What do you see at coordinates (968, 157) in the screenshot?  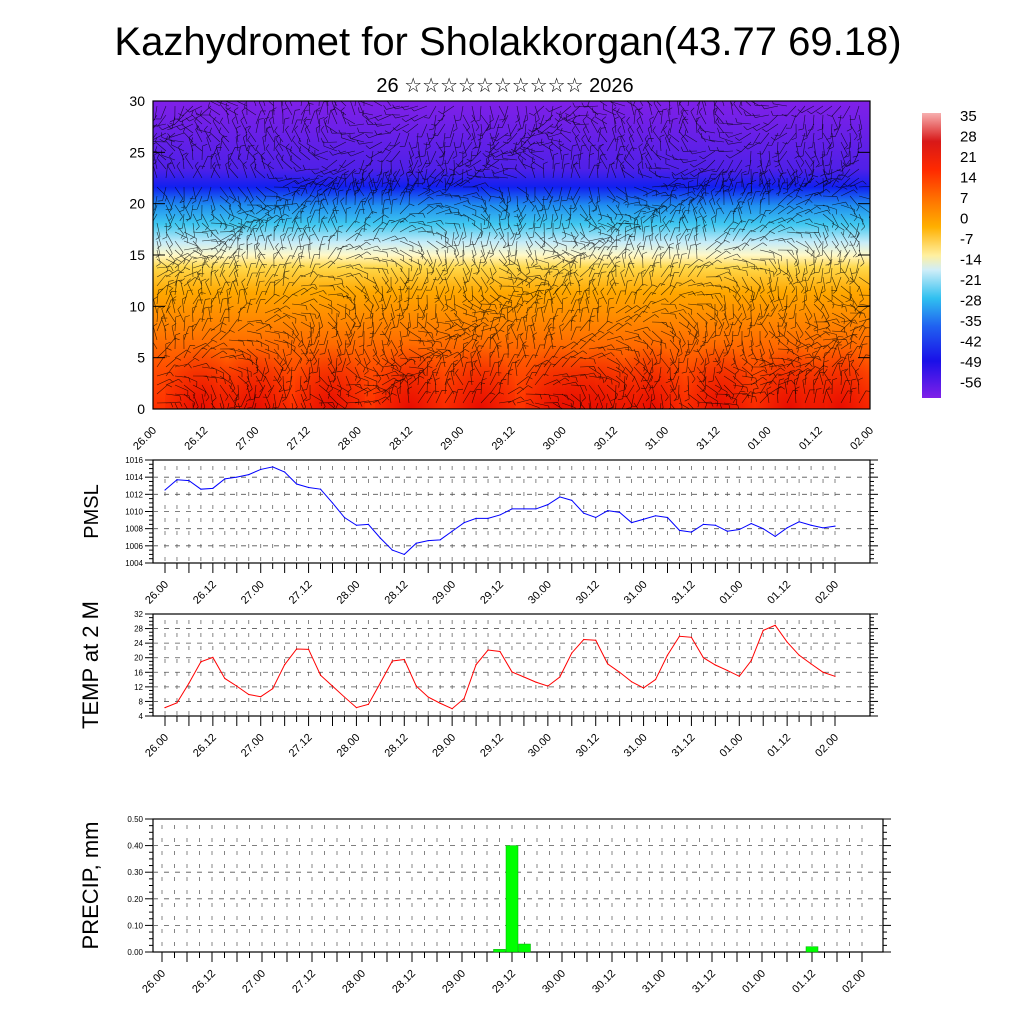 I see `colorbar-label: 21` at bounding box center [968, 157].